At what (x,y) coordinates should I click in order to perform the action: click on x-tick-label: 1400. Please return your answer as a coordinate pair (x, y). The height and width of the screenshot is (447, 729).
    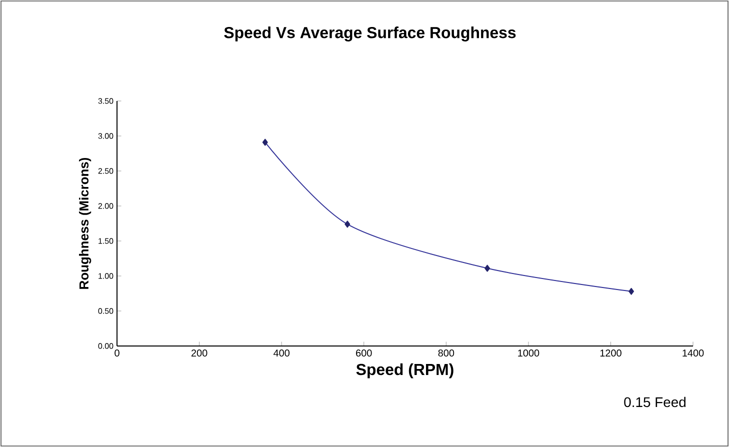
    Looking at the image, I should click on (693, 353).